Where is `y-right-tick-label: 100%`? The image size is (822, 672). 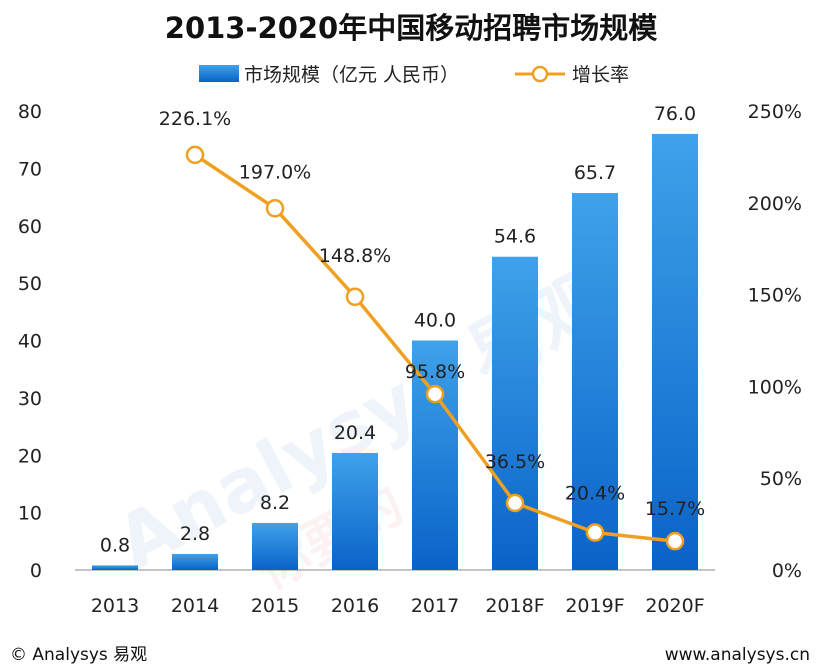
y-right-tick-label: 100% is located at coordinates (775, 387).